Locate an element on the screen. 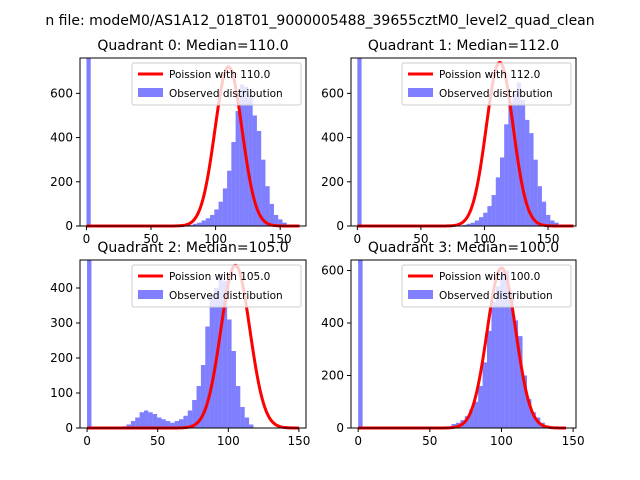 The width and height of the screenshot is (640, 480). legend-label: Observed distribution is located at coordinates (226, 296).